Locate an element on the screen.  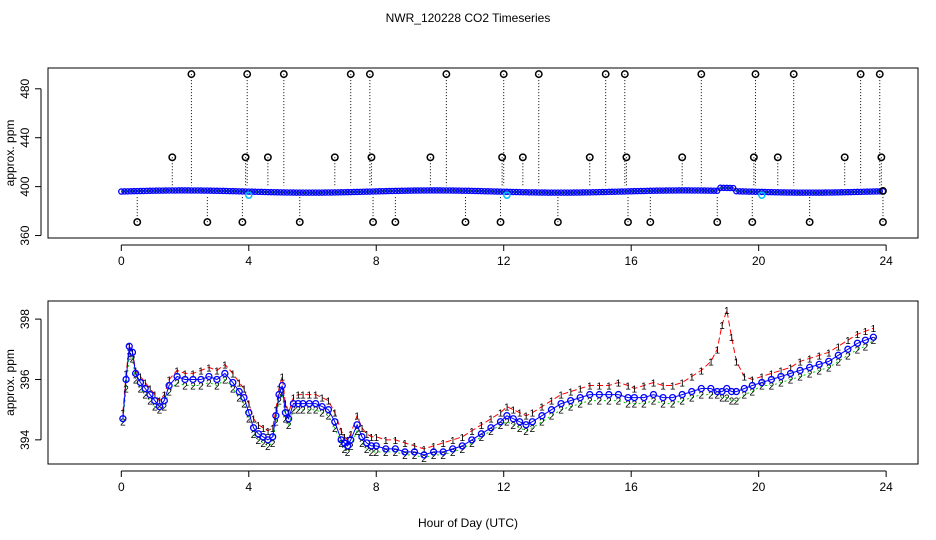
y-tick-label: 440 is located at coordinates (25, 137).